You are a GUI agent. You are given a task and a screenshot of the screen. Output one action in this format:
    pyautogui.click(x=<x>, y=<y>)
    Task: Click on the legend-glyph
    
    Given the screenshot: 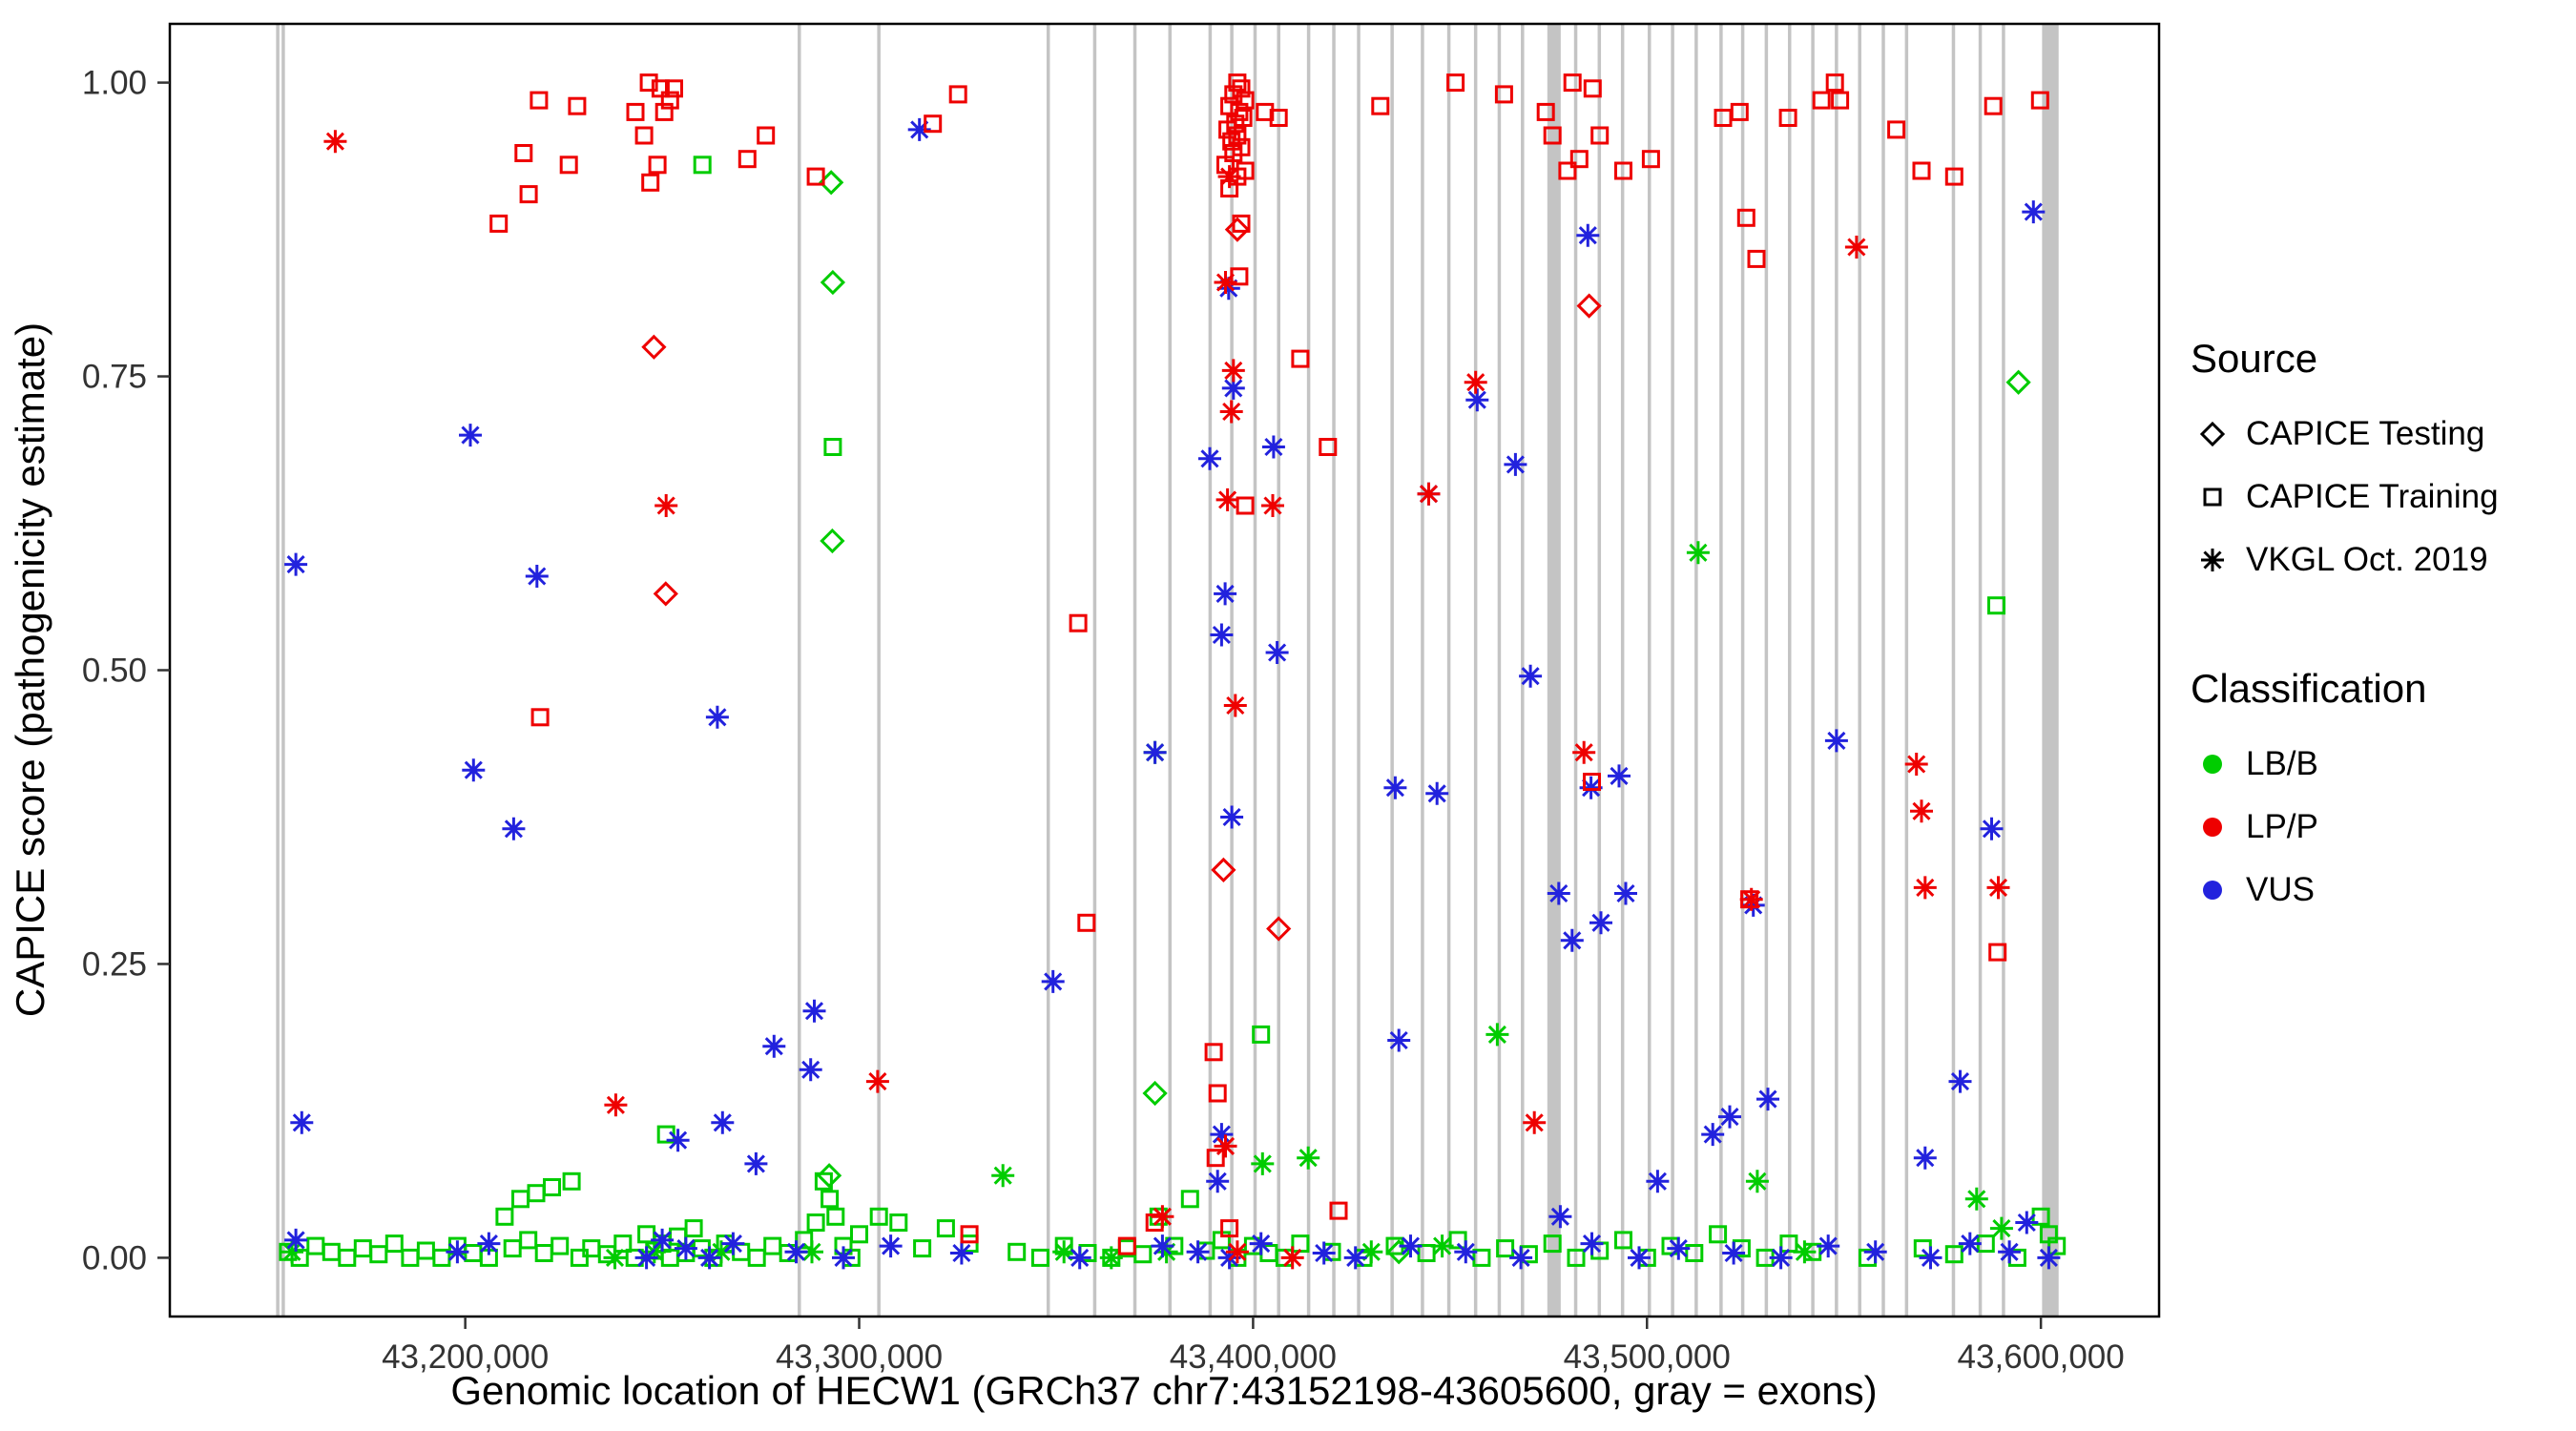 What is the action you would take?
    pyautogui.click(x=2212, y=764)
    